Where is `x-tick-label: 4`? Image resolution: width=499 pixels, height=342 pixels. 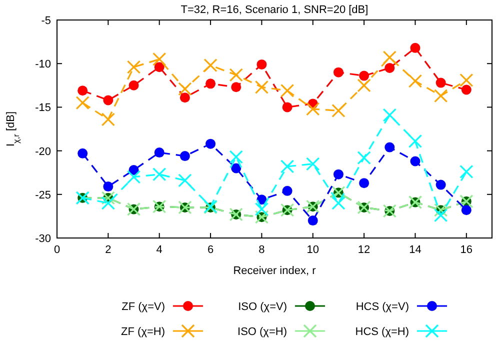 x-tick-label: 4 is located at coordinates (159, 250).